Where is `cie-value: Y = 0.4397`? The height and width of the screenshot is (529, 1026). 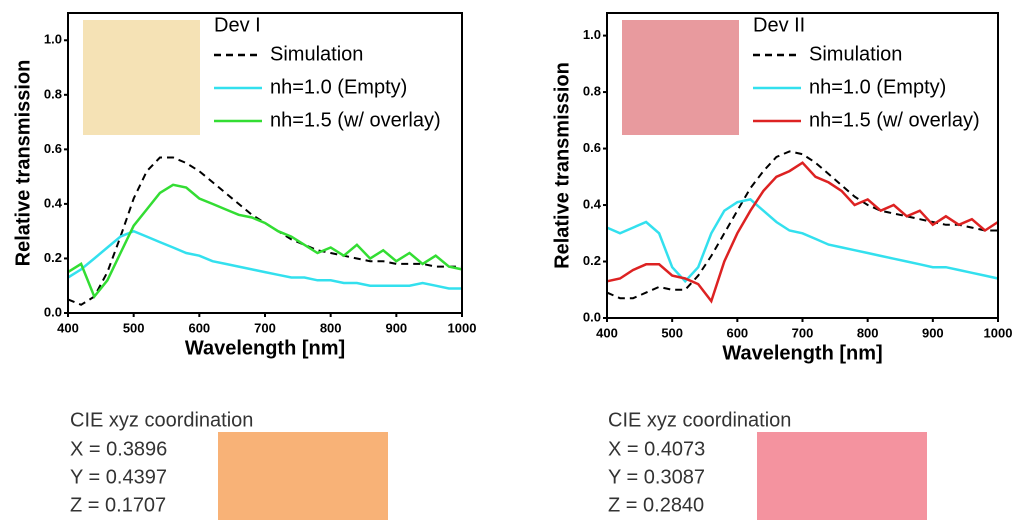
cie-value: Y = 0.4397 is located at coordinates (118, 477).